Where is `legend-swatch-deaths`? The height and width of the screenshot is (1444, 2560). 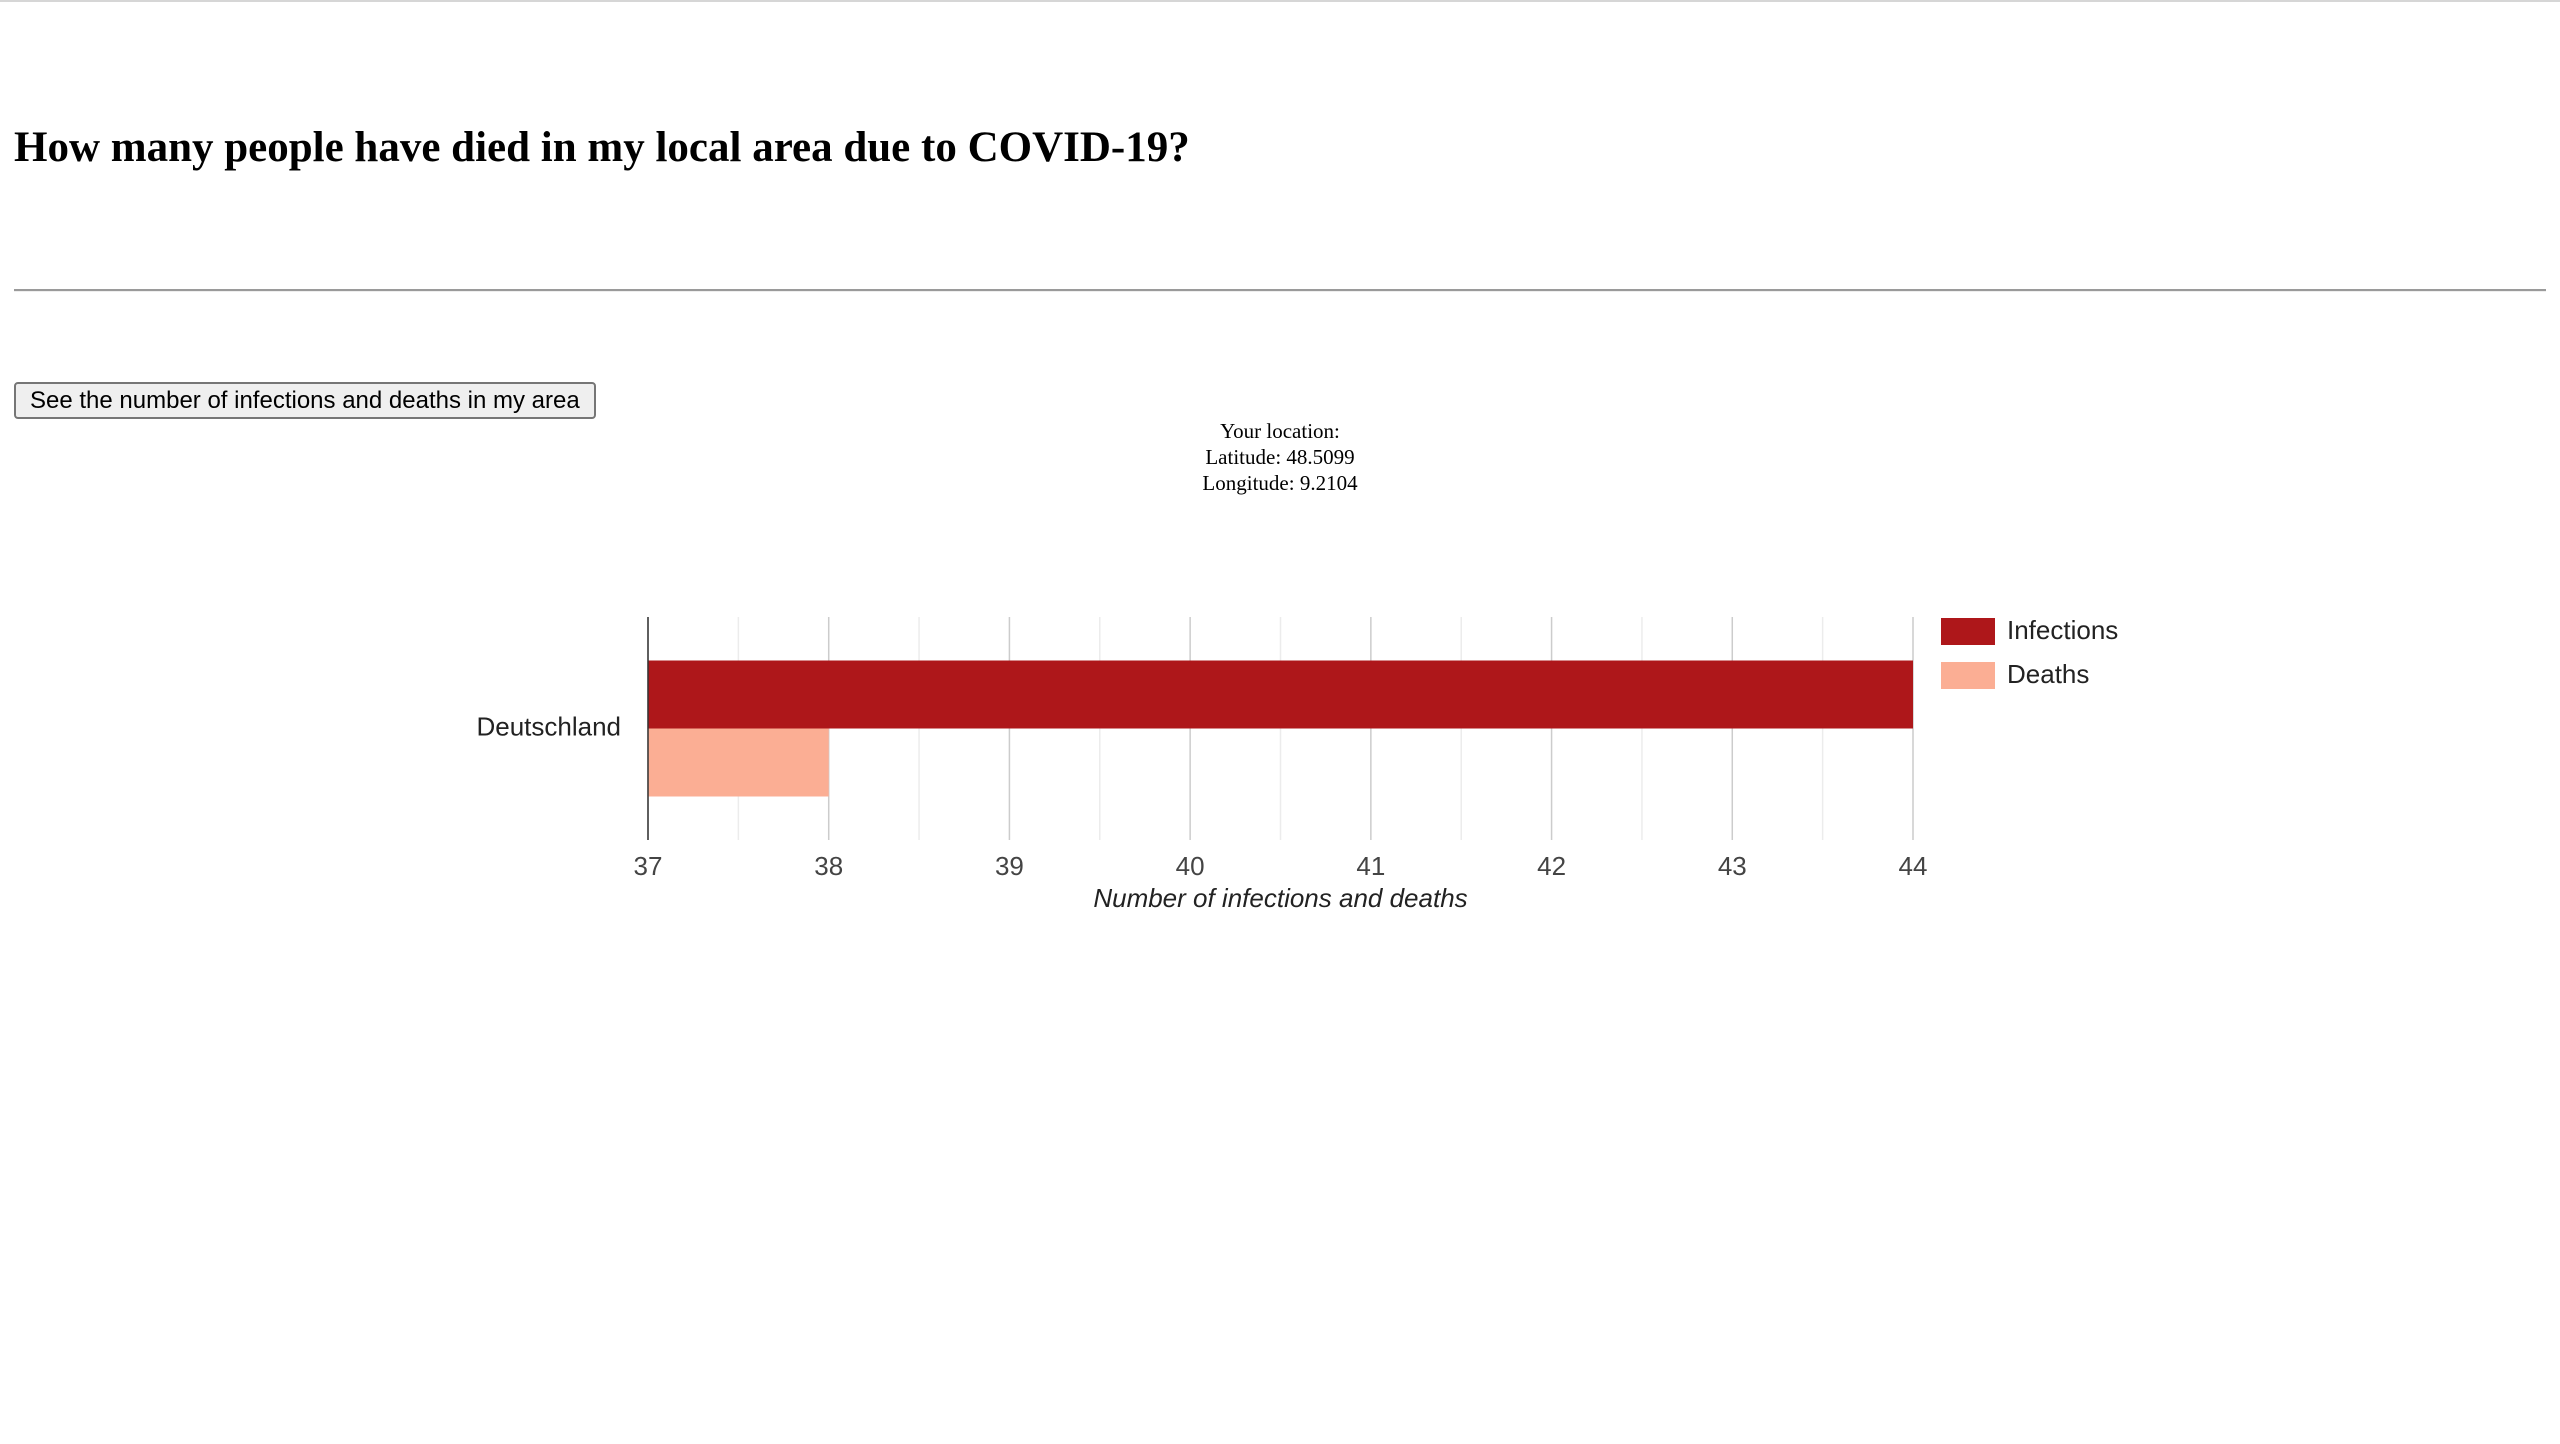 legend-swatch-deaths is located at coordinates (1968, 675).